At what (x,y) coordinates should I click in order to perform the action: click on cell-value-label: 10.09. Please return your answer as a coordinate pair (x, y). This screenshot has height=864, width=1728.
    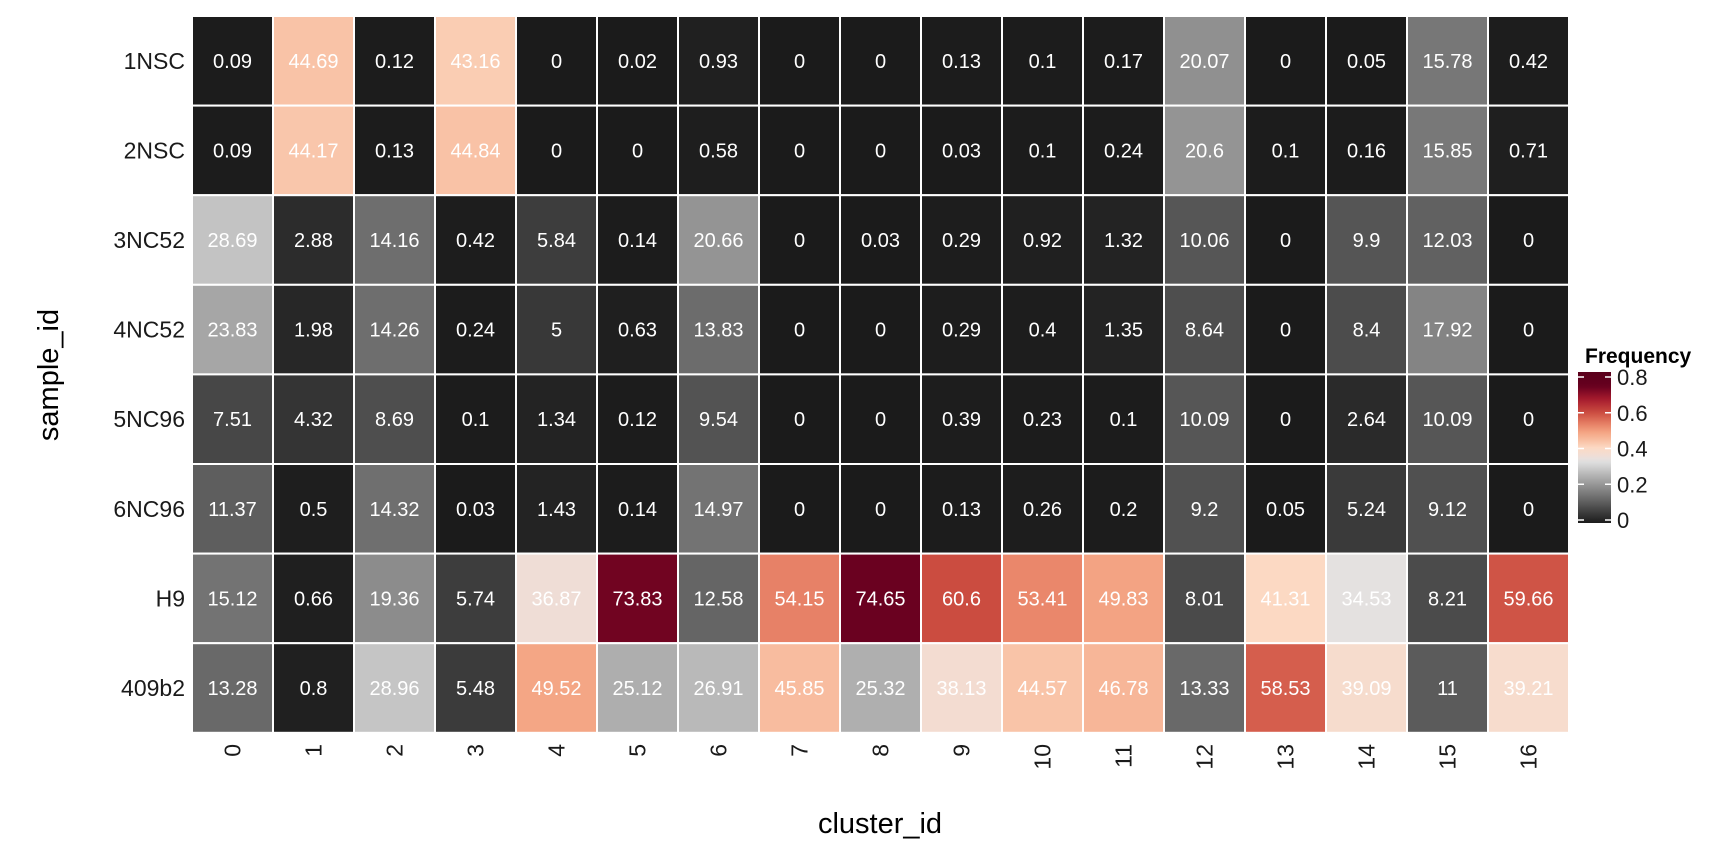
    Looking at the image, I should click on (1204, 420).